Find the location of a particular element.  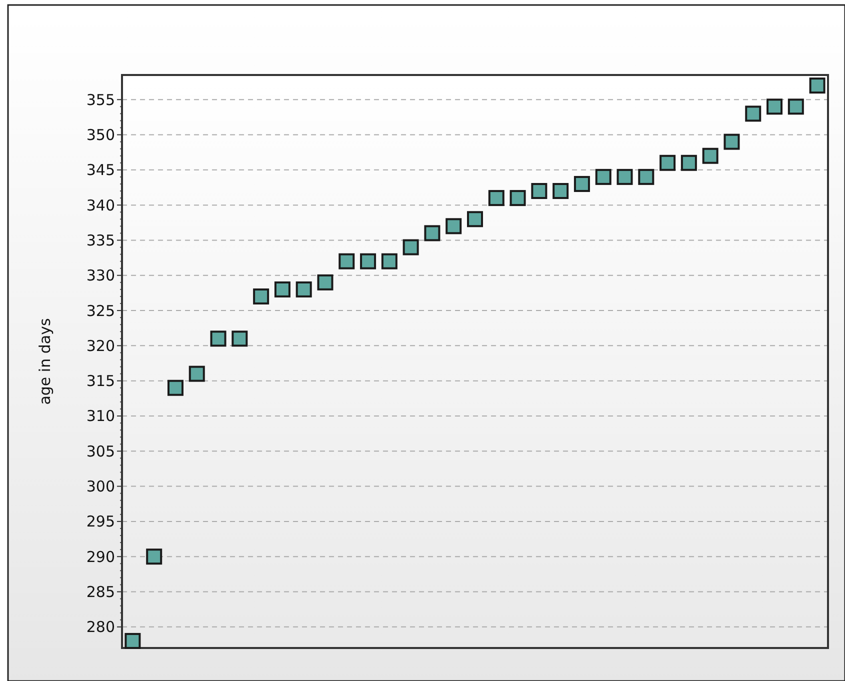

y-tick-label: 310 is located at coordinates (100, 416).